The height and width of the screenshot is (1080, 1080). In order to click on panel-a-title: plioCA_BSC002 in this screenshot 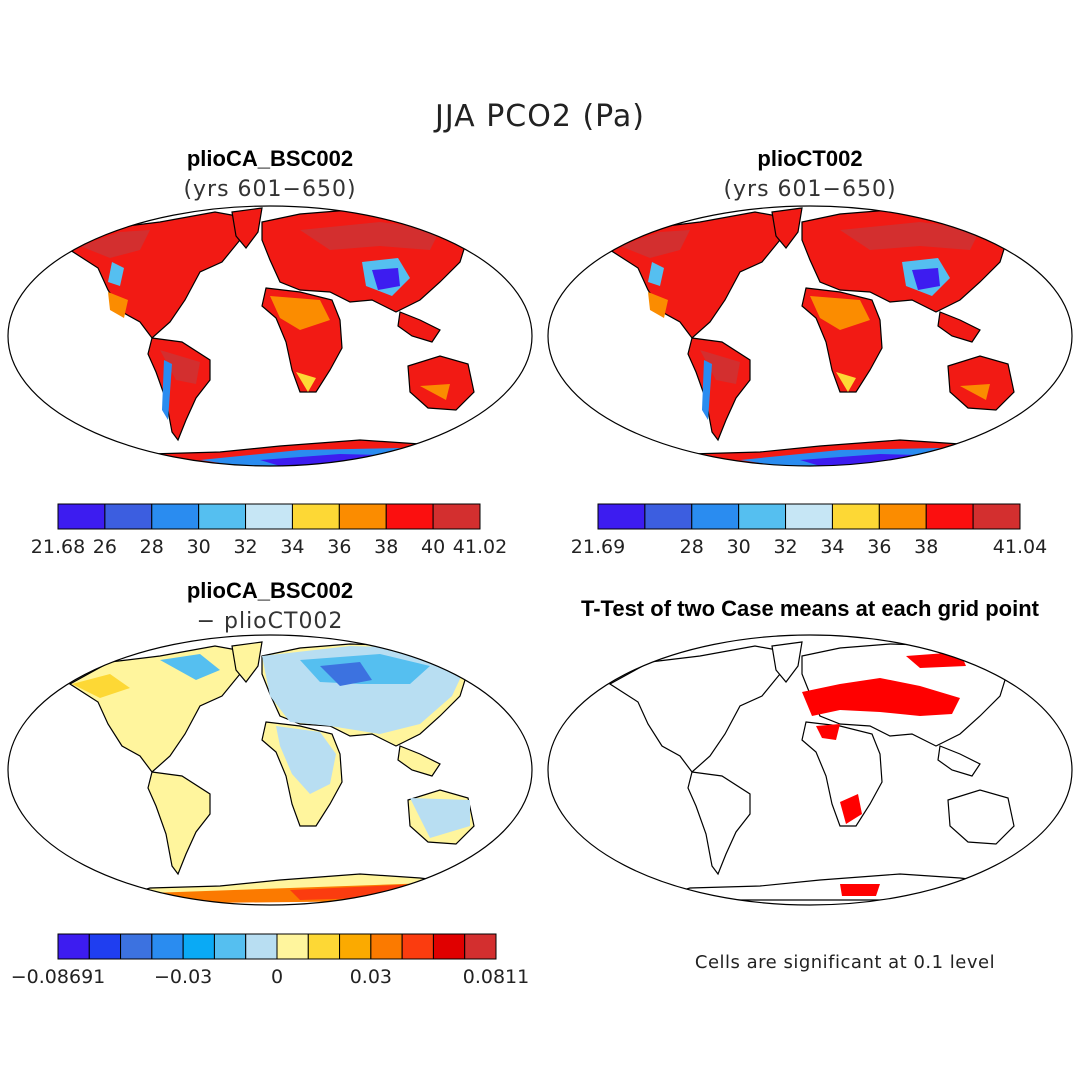, I will do `click(270, 158)`.